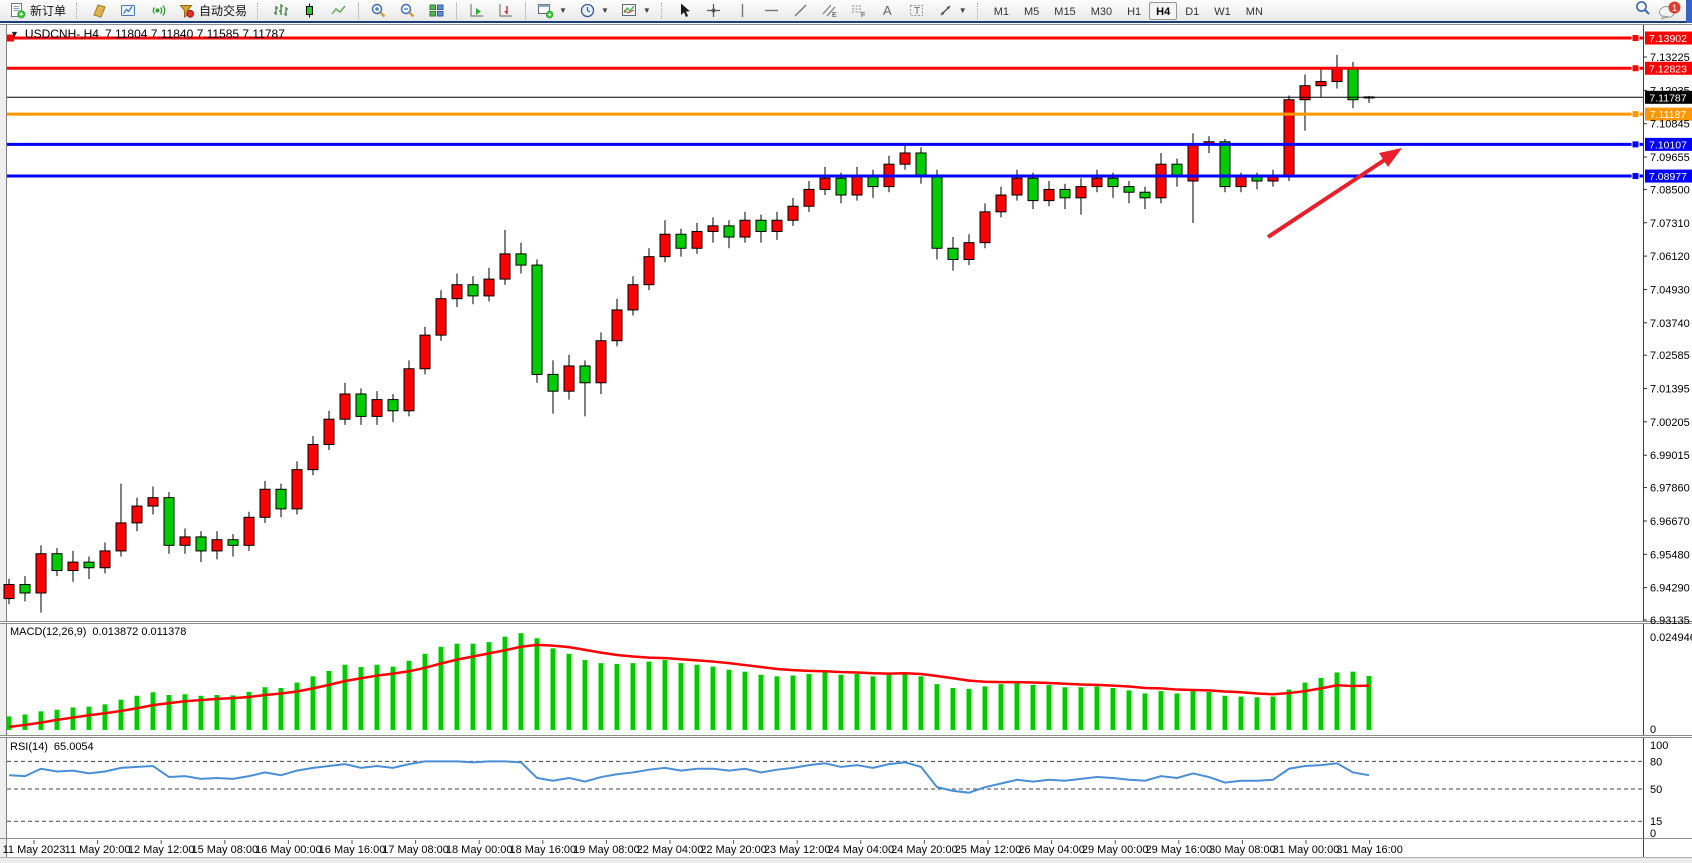  What do you see at coordinates (1064, 11) in the screenshot?
I see `timeframe-button-m15: M15` at bounding box center [1064, 11].